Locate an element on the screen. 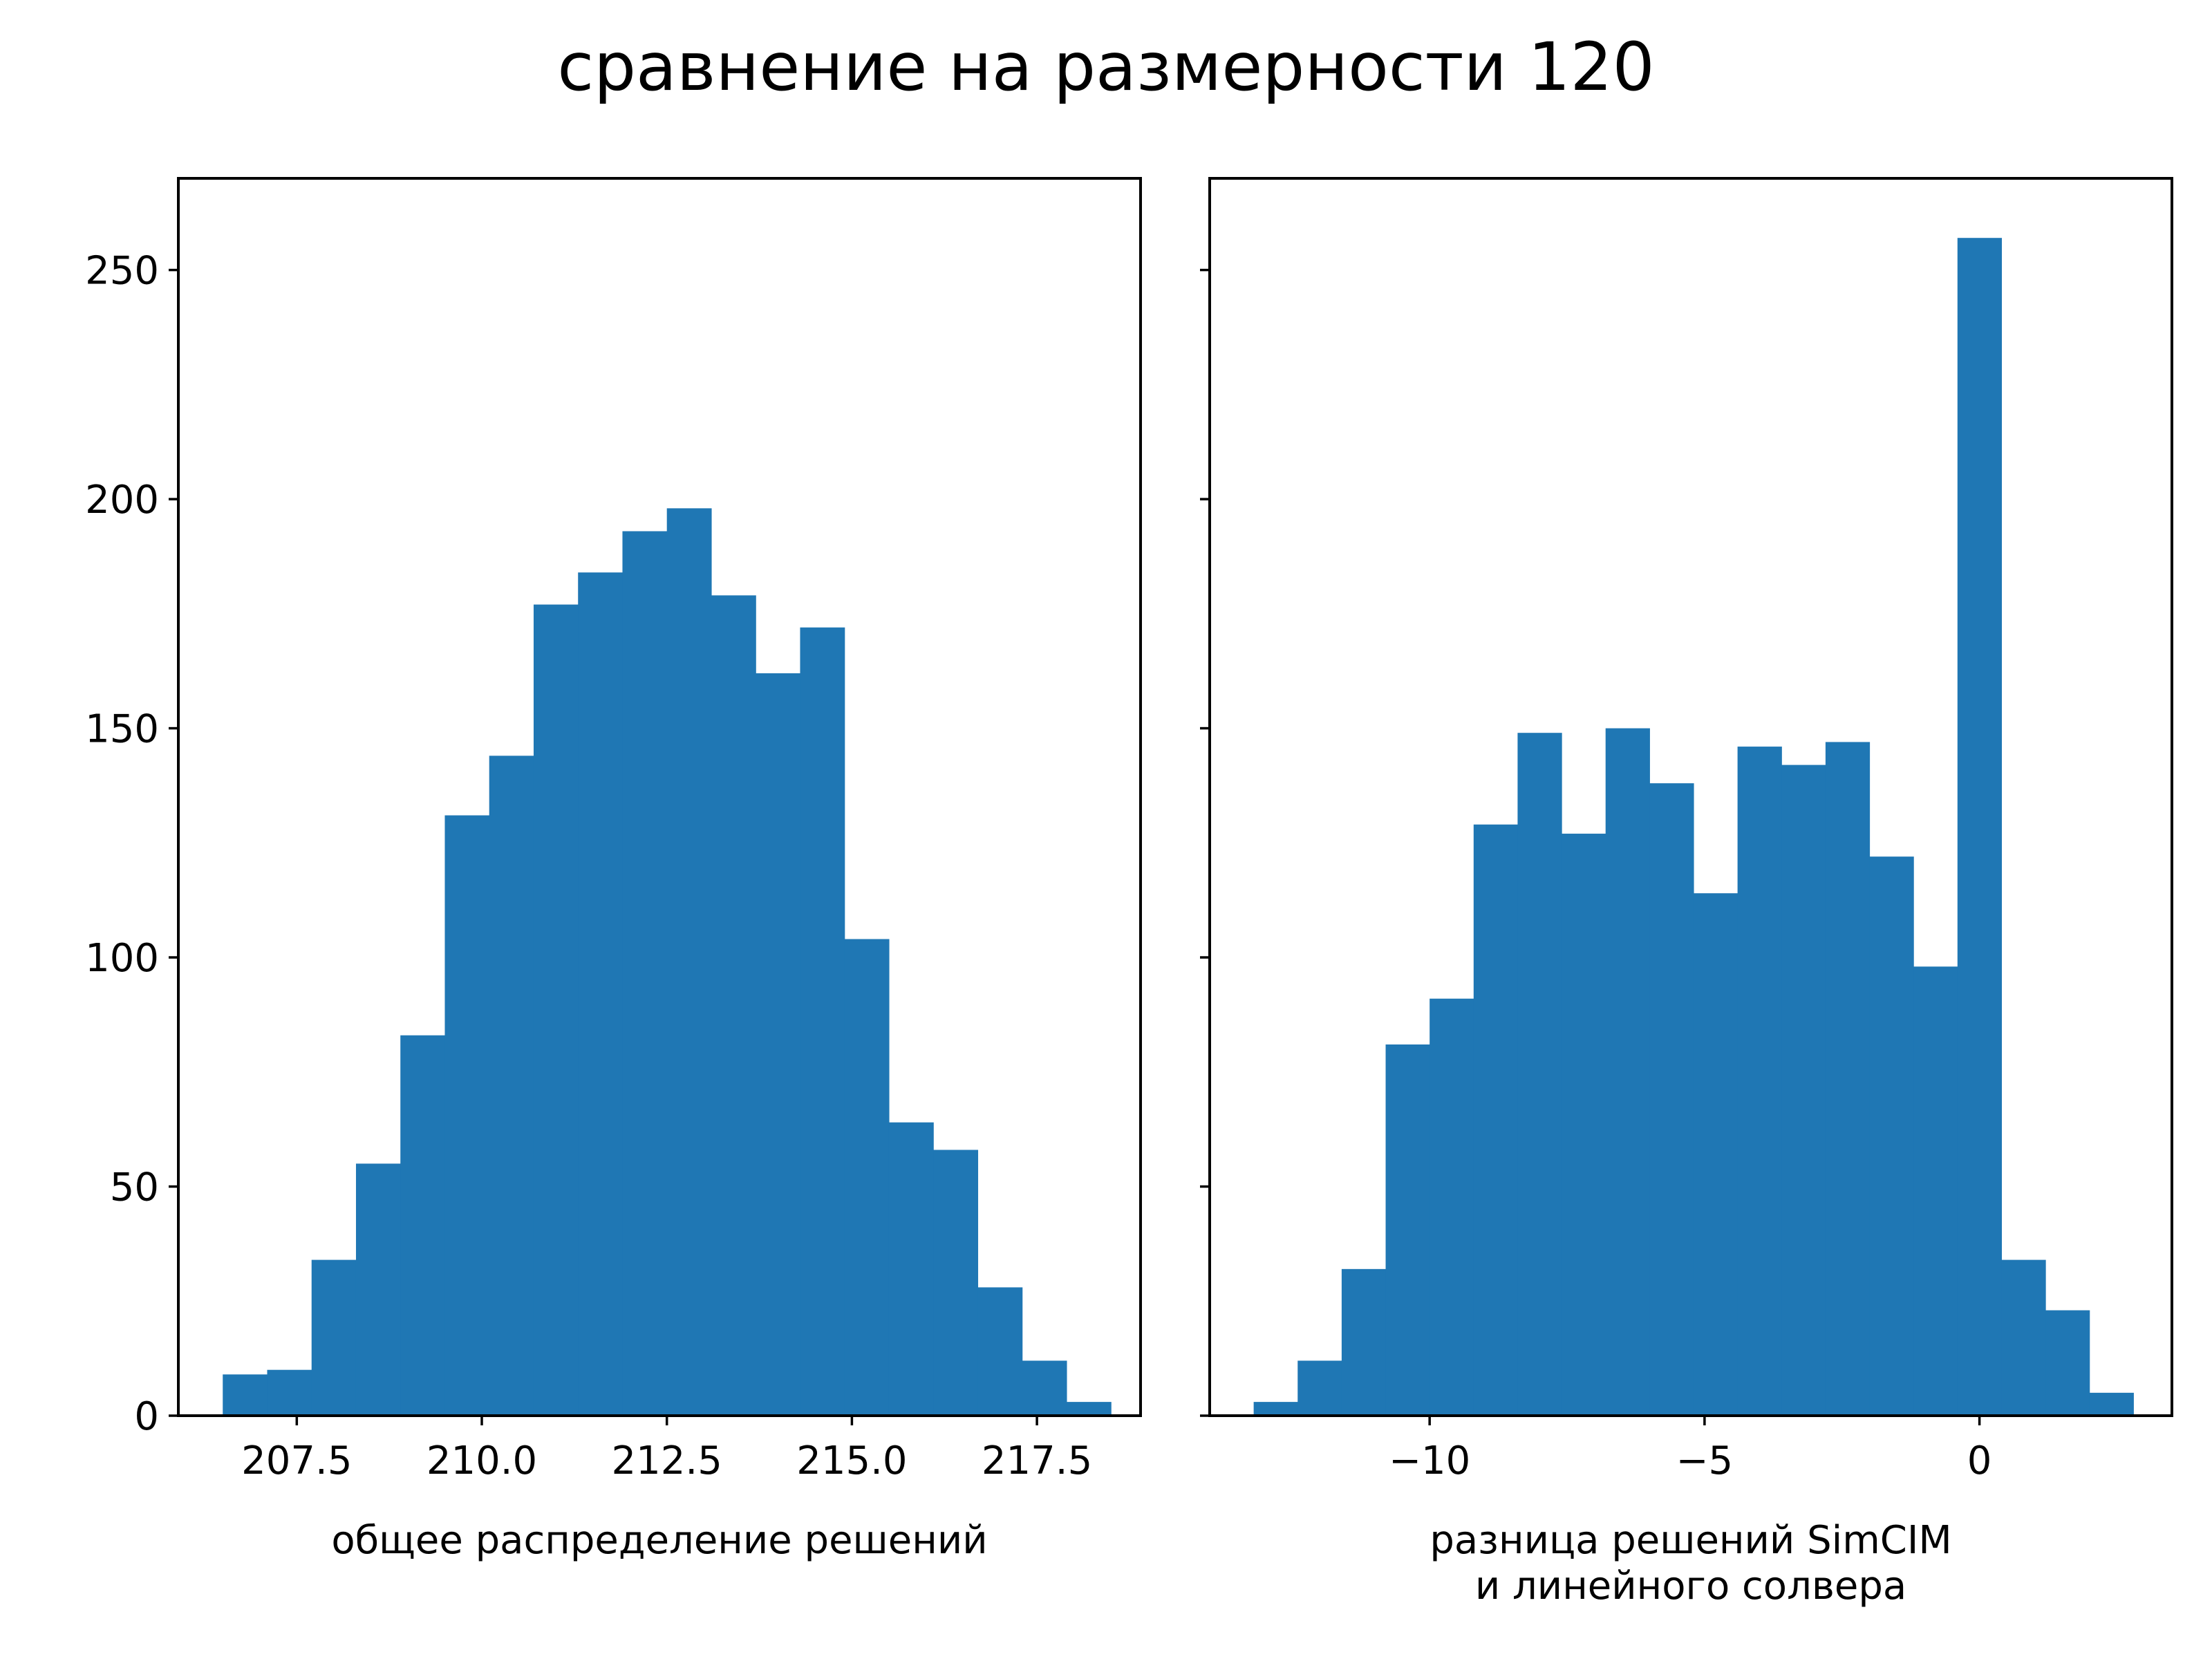 This screenshot has width=2212, height=1659. left-x-tick-label-2: 212.5 is located at coordinates (667, 1460).